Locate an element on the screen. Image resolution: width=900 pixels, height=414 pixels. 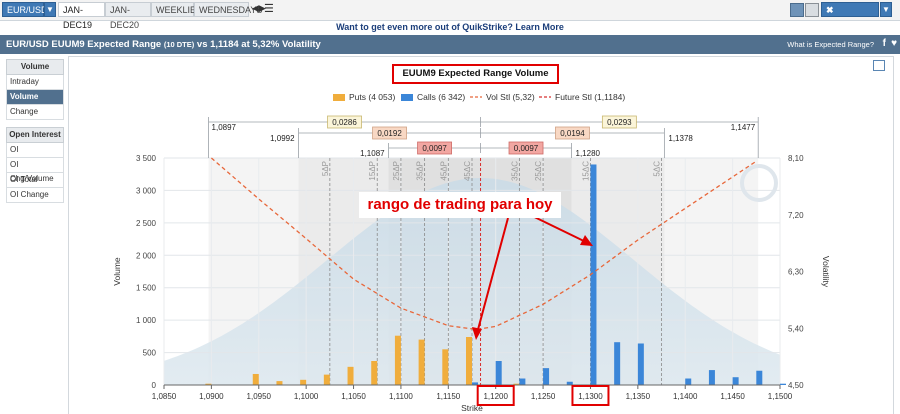
legend-puts-swatch is located at coordinates (339, 97).